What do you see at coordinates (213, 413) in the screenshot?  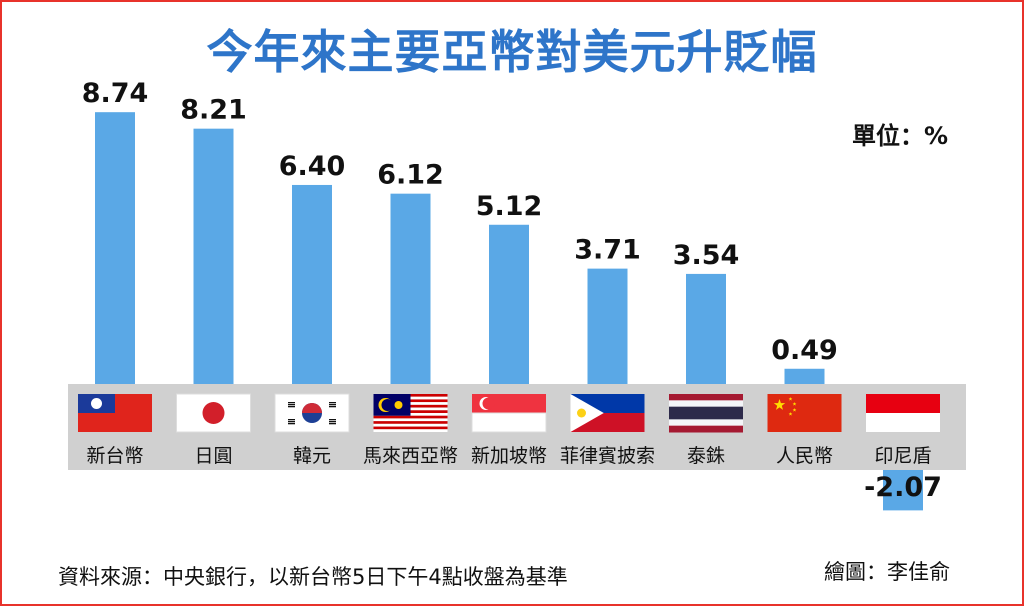 I see `japan-flag-icon` at bounding box center [213, 413].